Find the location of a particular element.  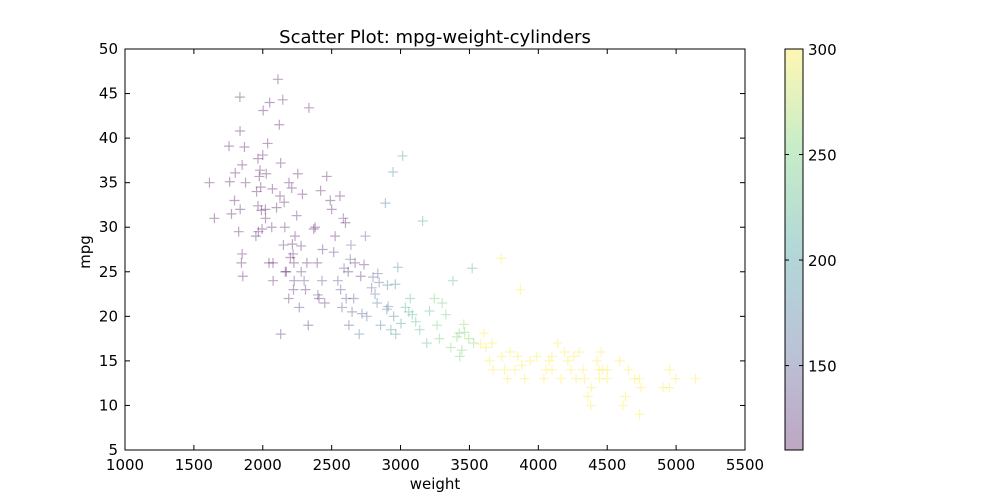

colorbar-ticks: 150 200 250 300 is located at coordinates (811, 208).